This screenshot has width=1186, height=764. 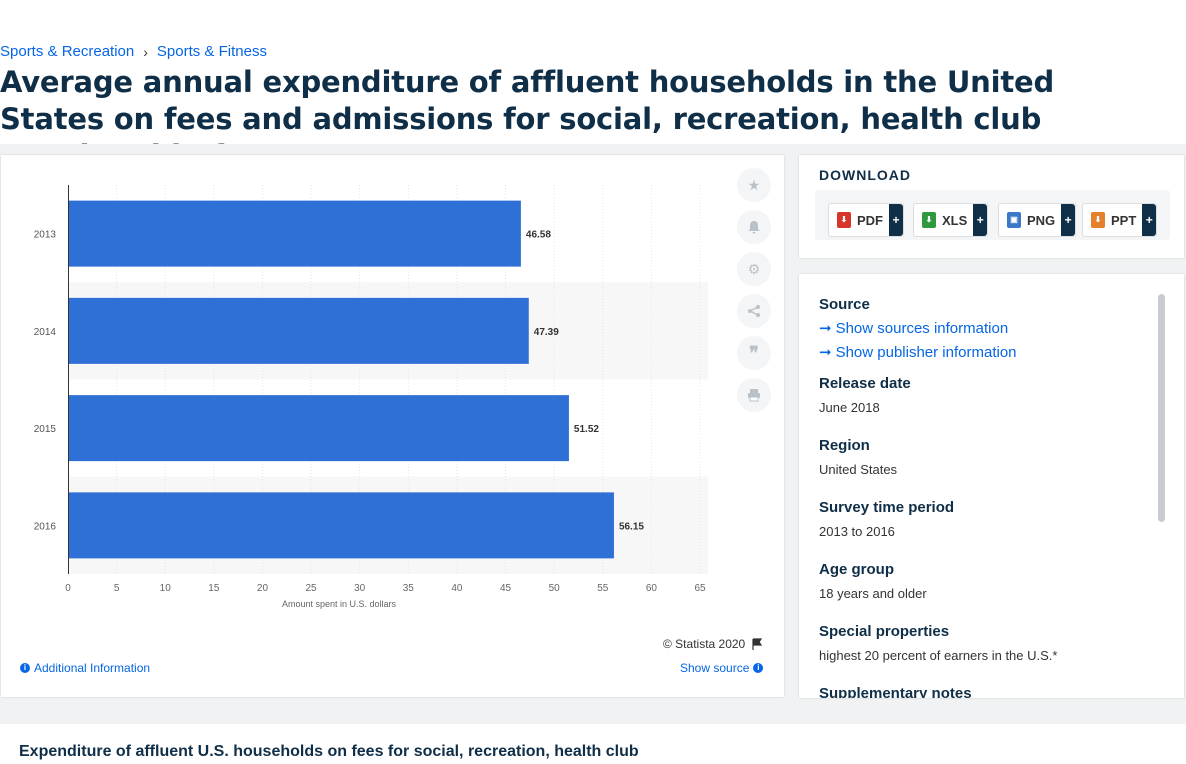 I want to click on citation-quote-icon: ❞, so click(x=754, y=353).